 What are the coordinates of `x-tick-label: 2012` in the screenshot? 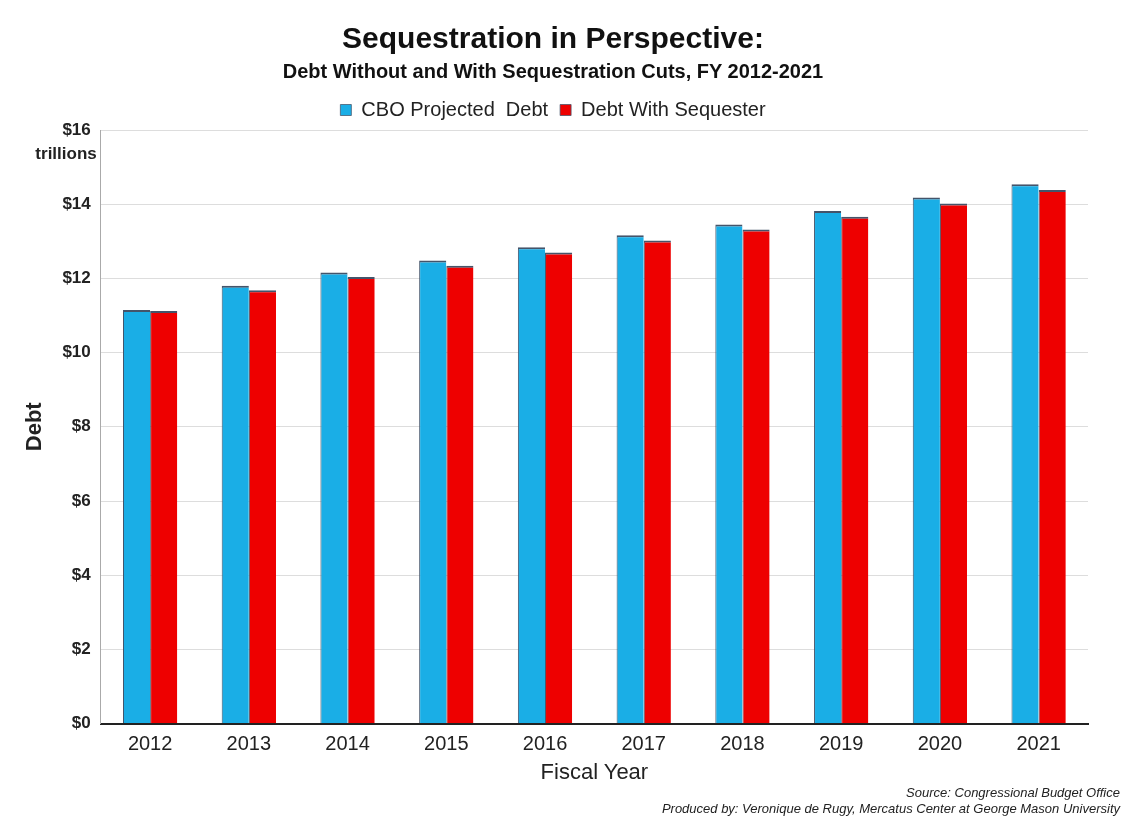 It's located at (150, 743).